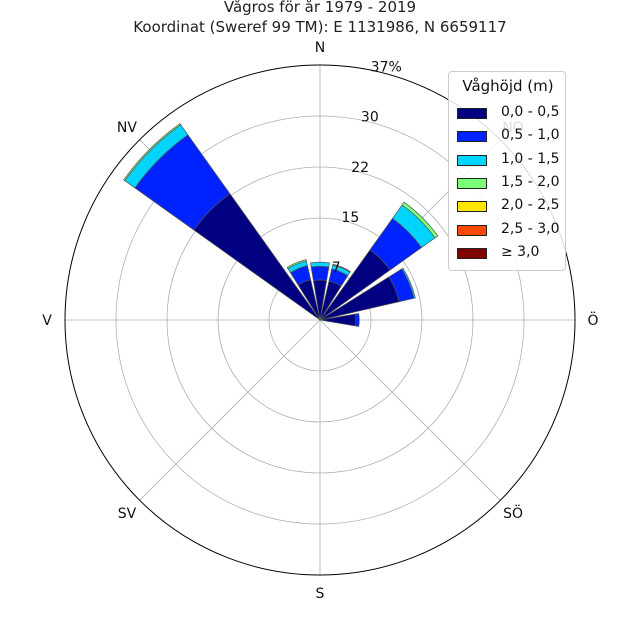  What do you see at coordinates (350, 218) in the screenshot?
I see `radial-tick-label: 15` at bounding box center [350, 218].